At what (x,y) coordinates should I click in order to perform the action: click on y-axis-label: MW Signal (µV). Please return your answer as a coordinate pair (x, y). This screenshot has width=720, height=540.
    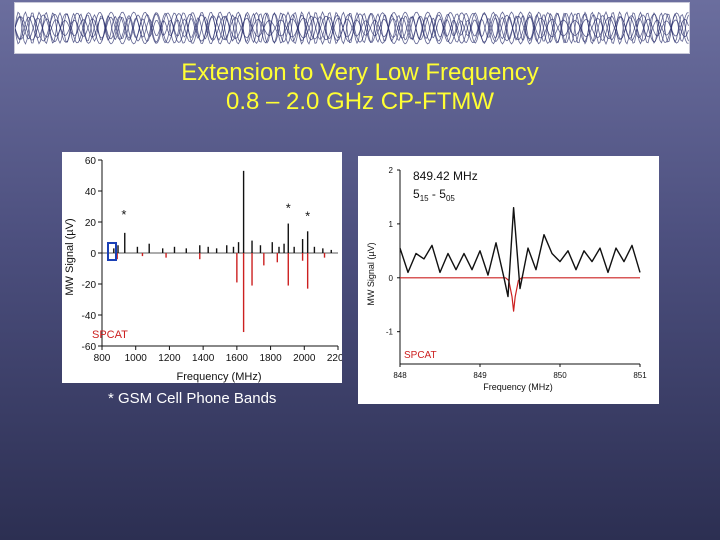
    Looking at the image, I should click on (70, 256).